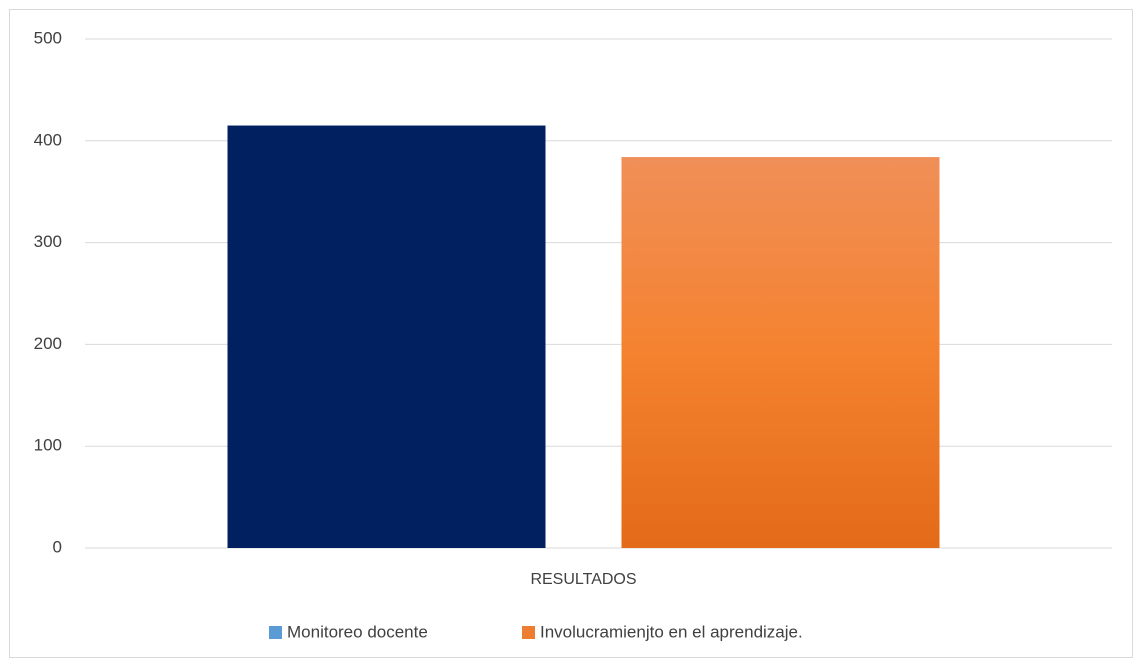 This screenshot has height=665, width=1141. Describe the element at coordinates (57, 546) in the screenshot. I see `y-tick-label: 0` at that location.